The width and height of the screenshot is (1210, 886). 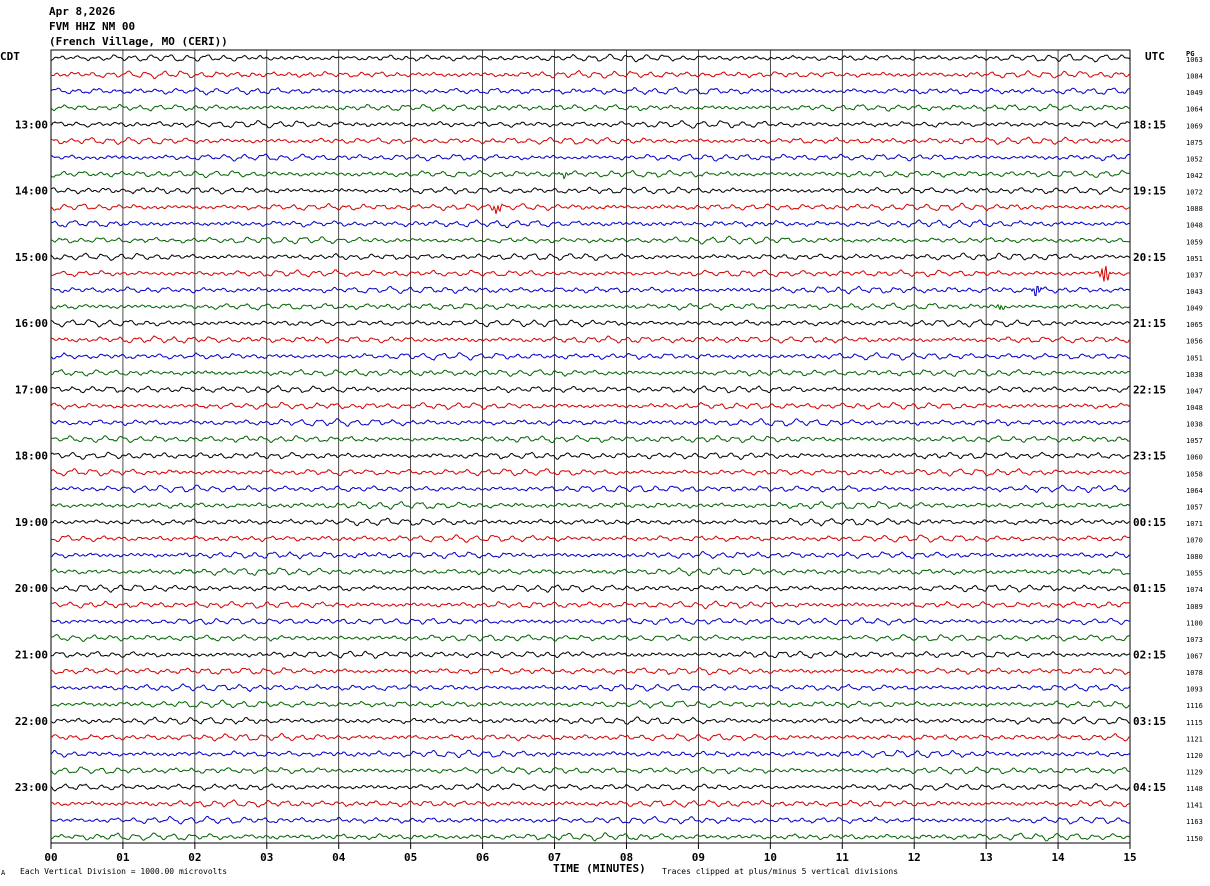 What do you see at coordinates (1194, 756) in the screenshot?
I see `row-value-label: 1120` at bounding box center [1194, 756].